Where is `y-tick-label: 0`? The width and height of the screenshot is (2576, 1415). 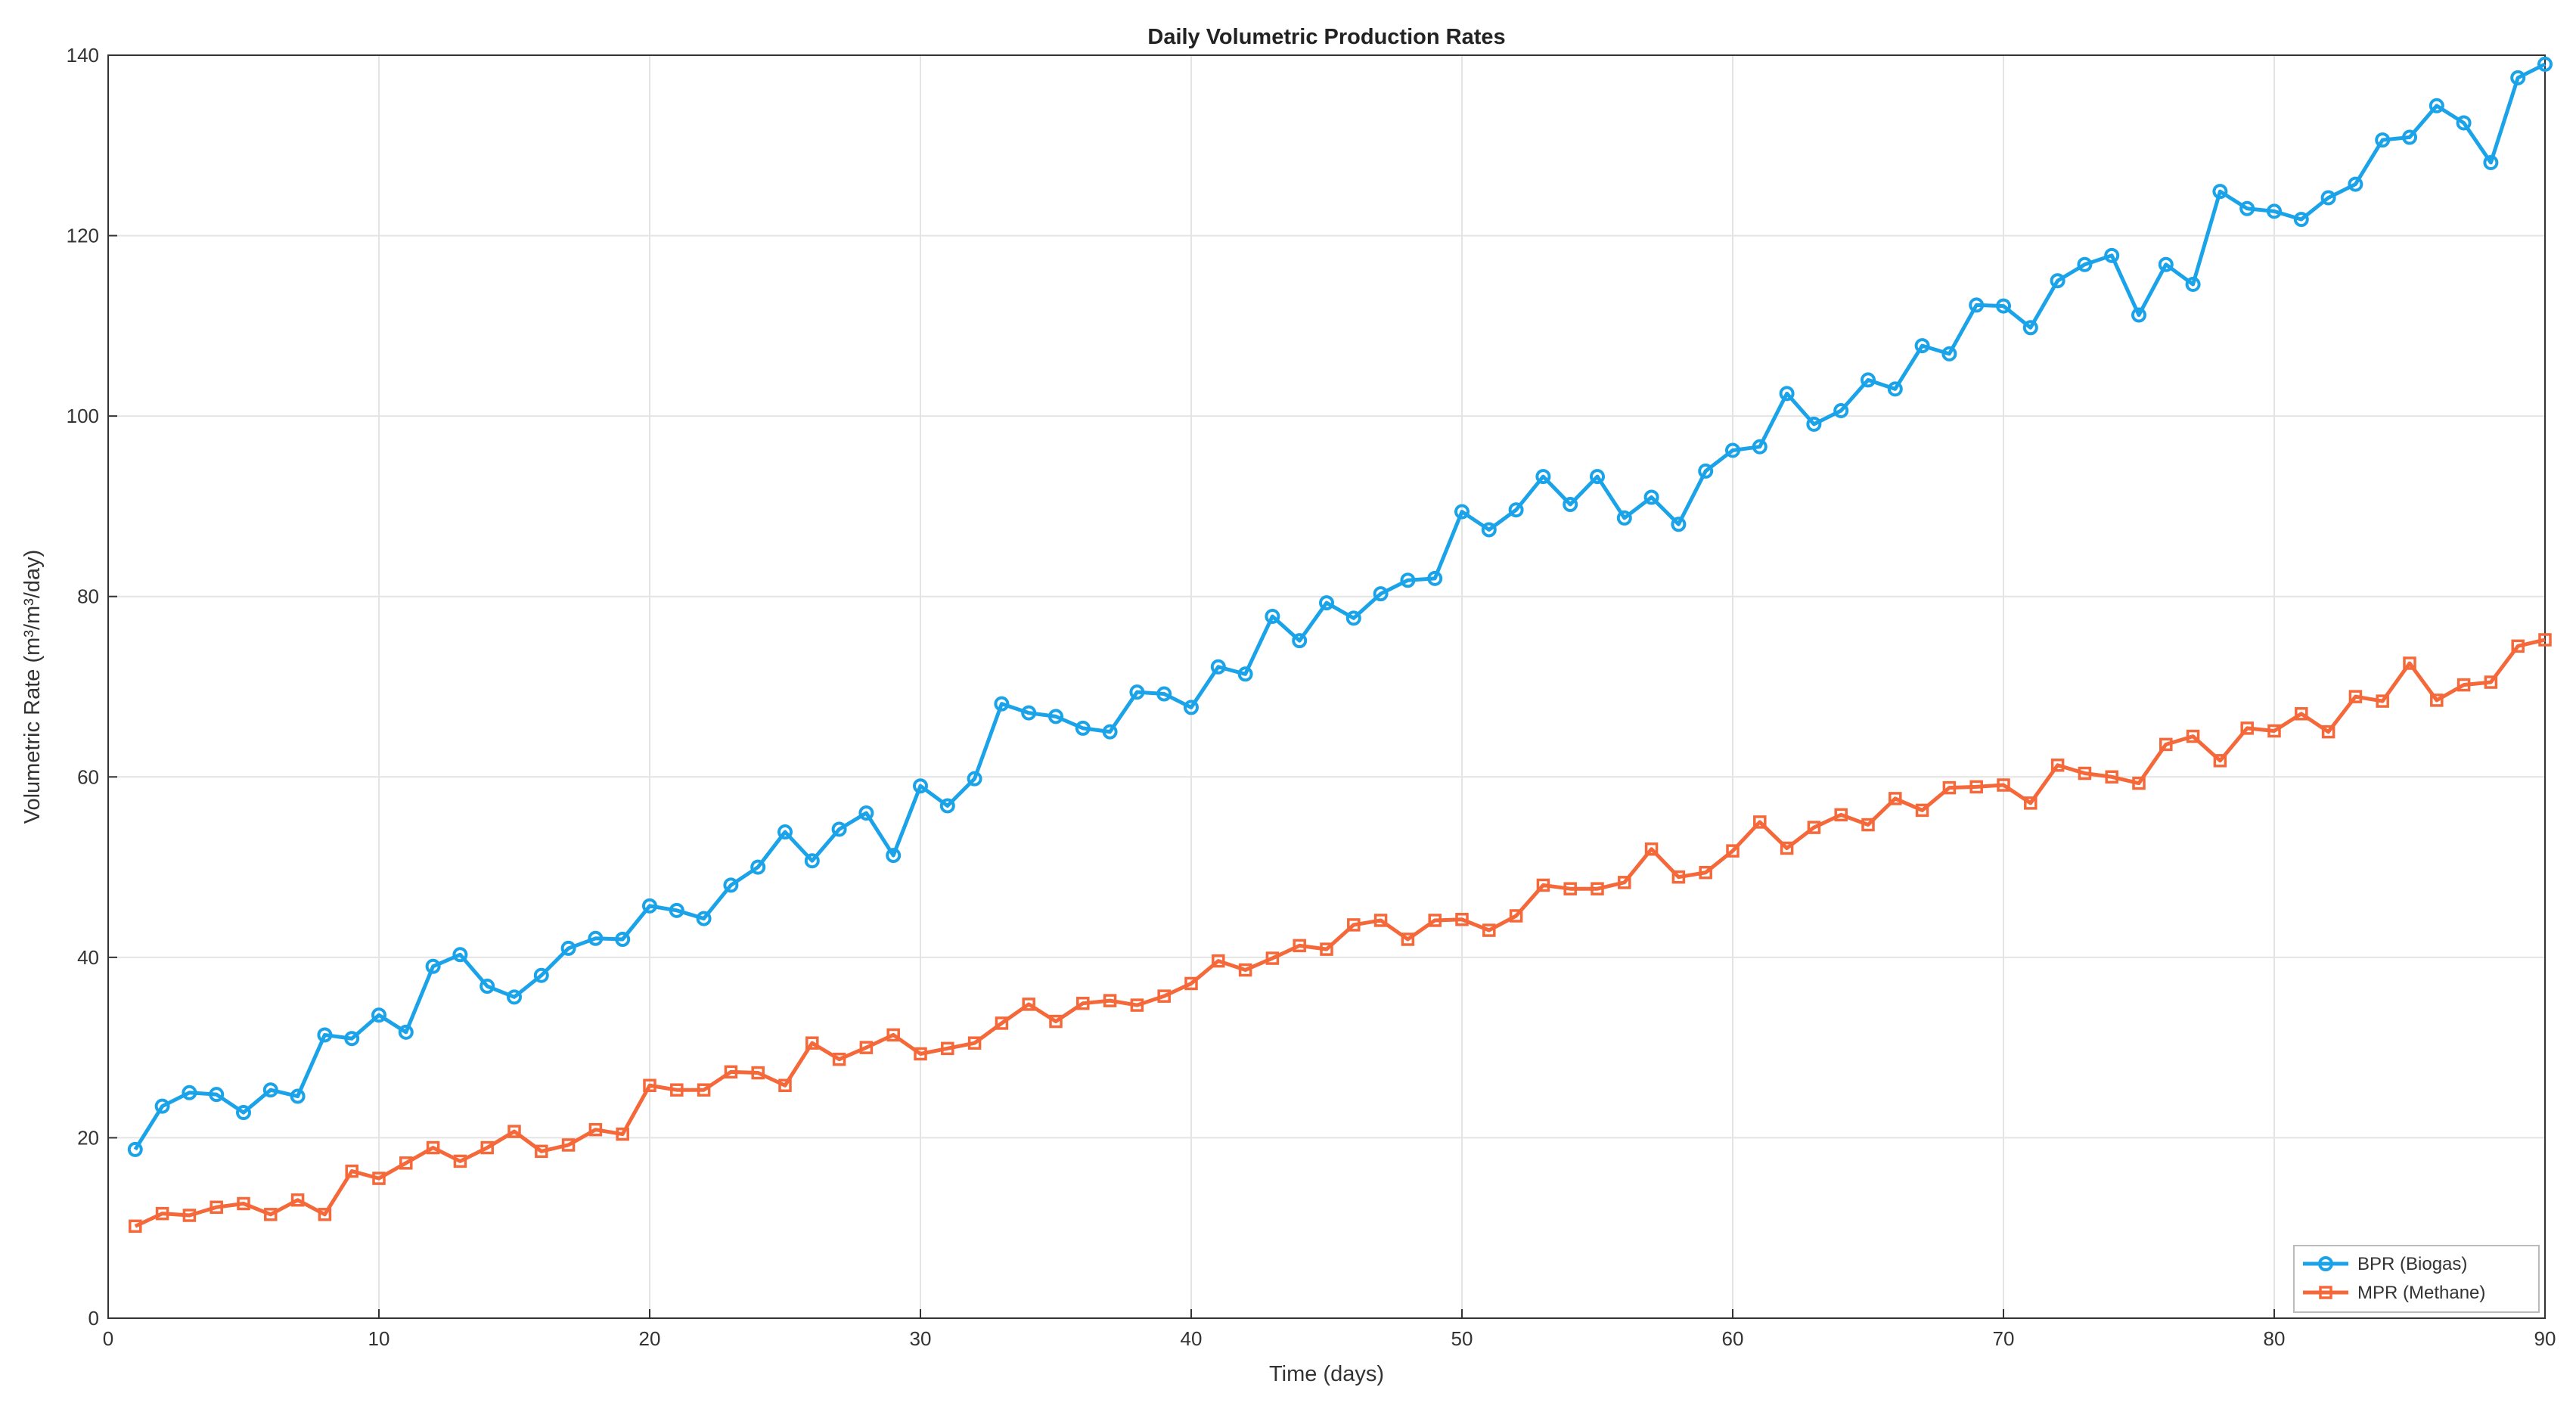 y-tick-label: 0 is located at coordinates (93, 1318).